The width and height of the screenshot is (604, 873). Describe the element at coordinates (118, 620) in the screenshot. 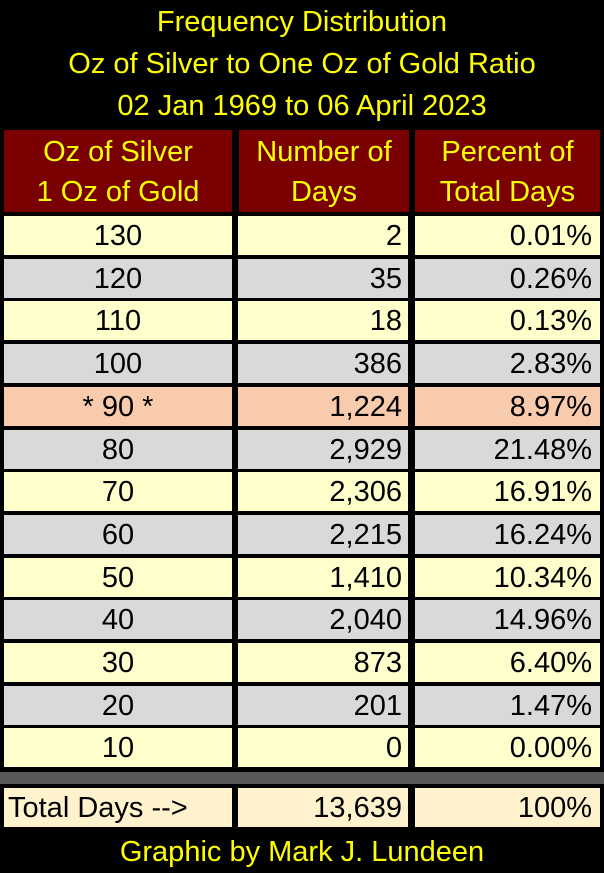

I see `ratio-cell: 40` at that location.